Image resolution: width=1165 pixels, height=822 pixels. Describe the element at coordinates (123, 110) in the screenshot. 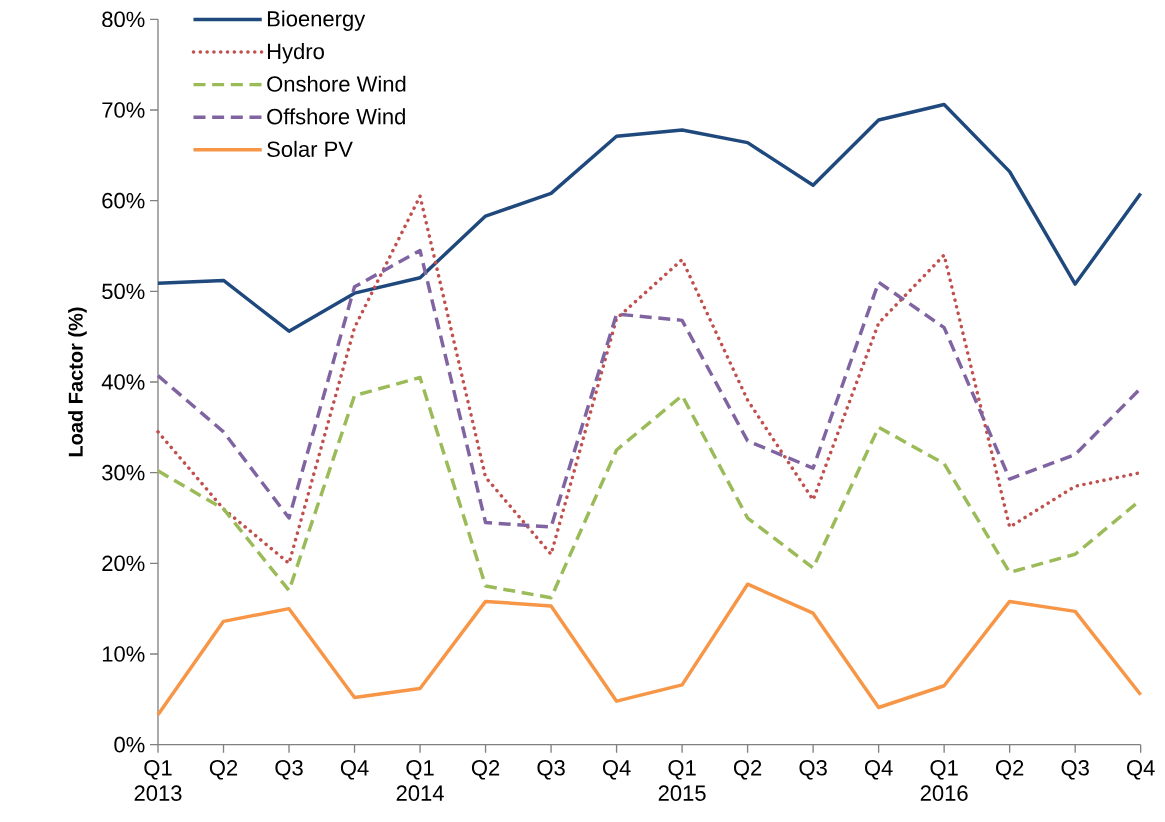

I see `y-tick-label: 70%` at that location.